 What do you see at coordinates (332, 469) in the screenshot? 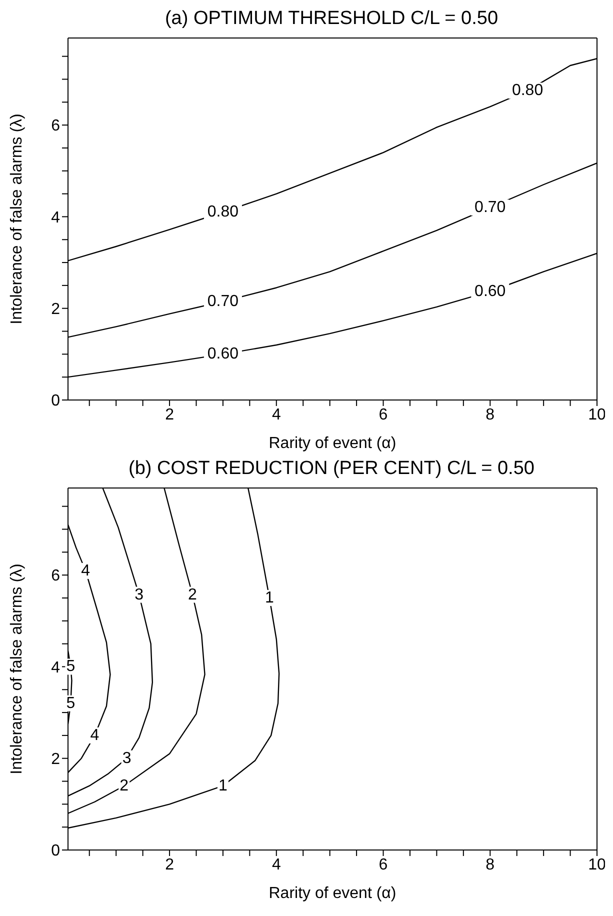
I see `chart-title: (b) COST REDUCTION (PER CENT) C/L = 0.50` at bounding box center [332, 469].